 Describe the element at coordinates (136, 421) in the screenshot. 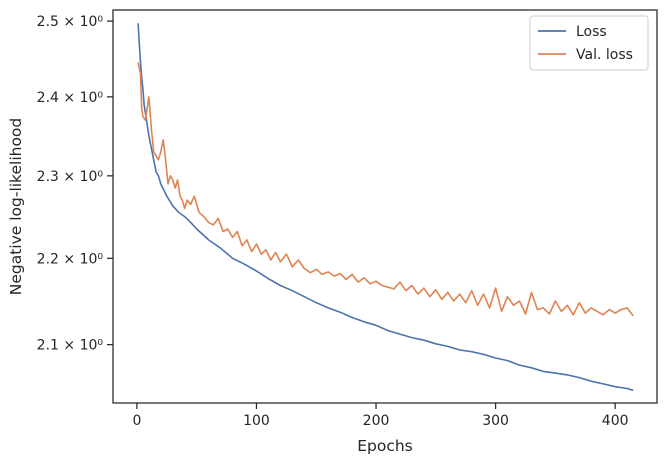

I see `x-tick-label: 0` at that location.